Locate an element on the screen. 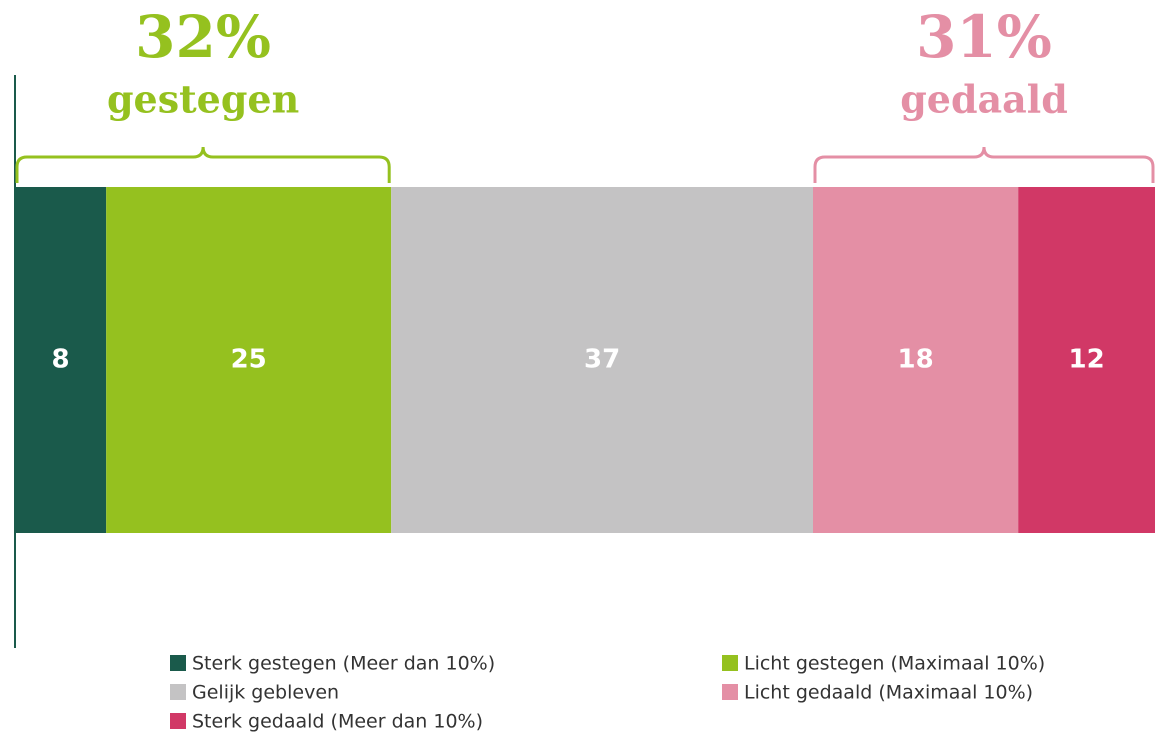 The height and width of the screenshot is (734, 1156). annotation-label: gedaald is located at coordinates (984, 99).